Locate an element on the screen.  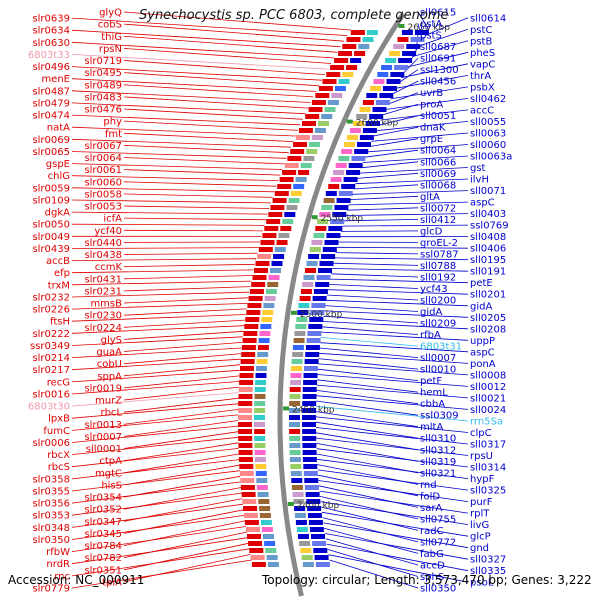
gene-label: sll0403 is located at coordinates (488, 214).